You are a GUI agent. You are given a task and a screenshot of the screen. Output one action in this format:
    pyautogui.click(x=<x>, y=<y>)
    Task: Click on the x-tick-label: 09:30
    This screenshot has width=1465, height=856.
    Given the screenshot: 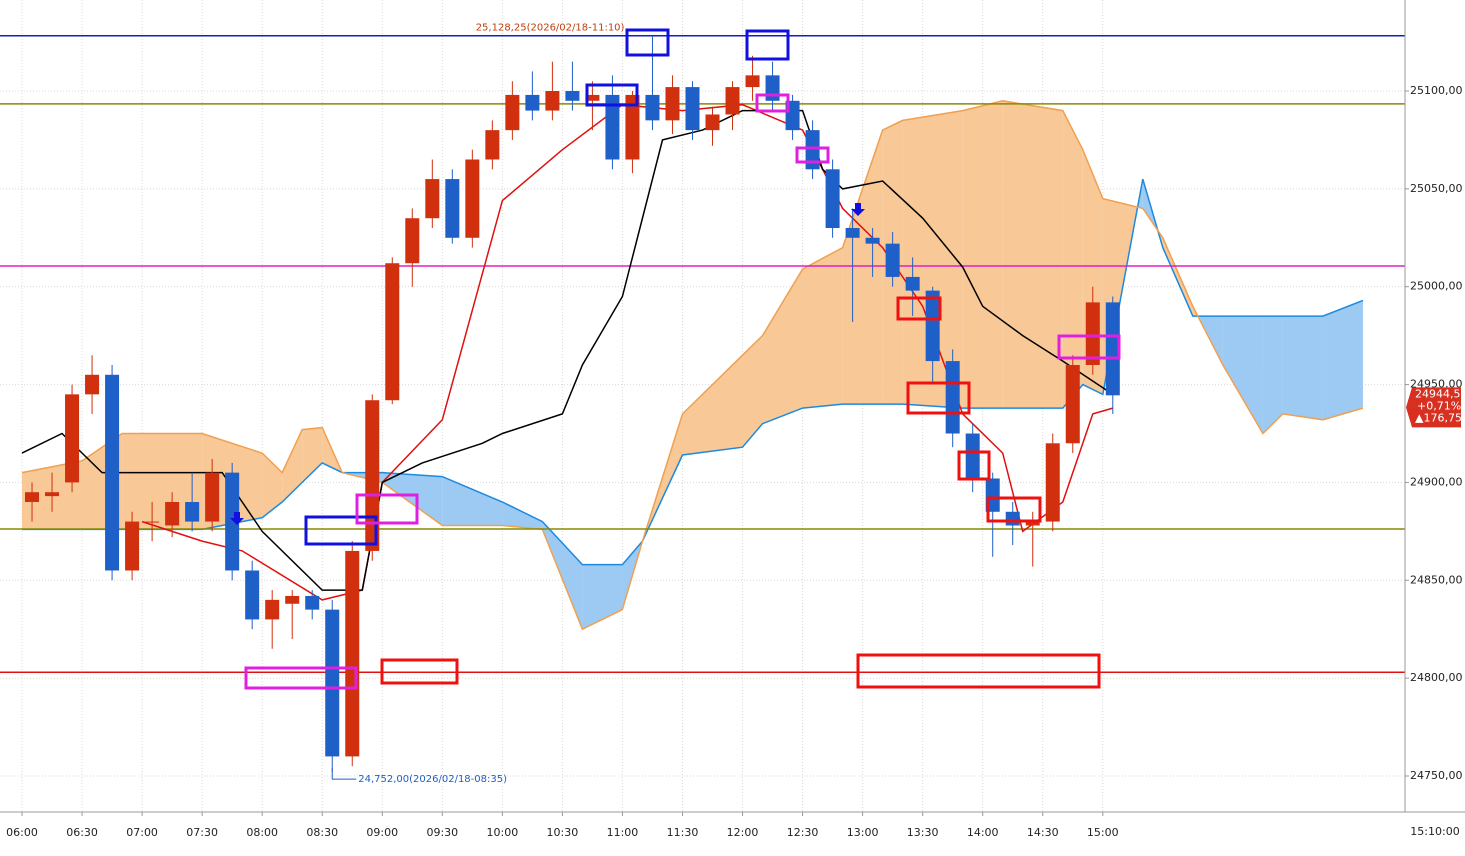 What is the action you would take?
    pyautogui.click(x=442, y=832)
    